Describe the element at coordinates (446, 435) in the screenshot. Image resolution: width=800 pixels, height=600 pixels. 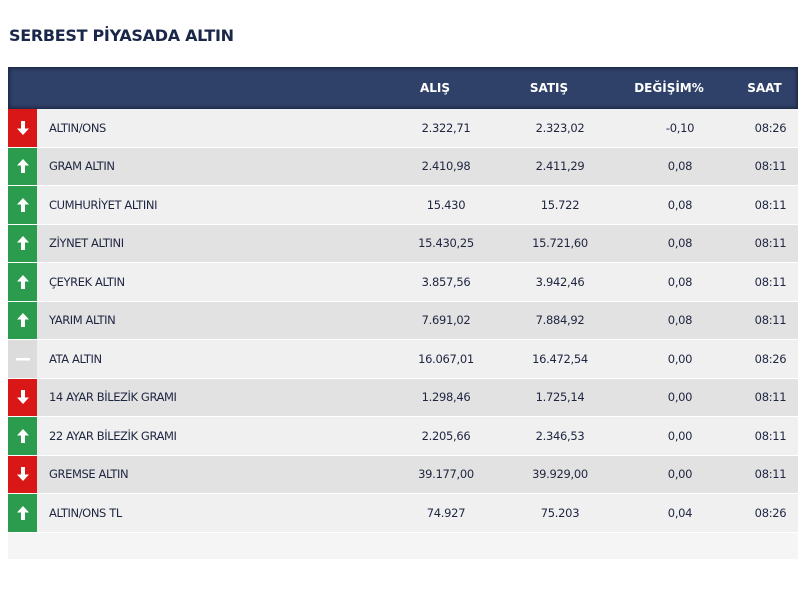
I see `buy-price: 2.205,66` at that location.